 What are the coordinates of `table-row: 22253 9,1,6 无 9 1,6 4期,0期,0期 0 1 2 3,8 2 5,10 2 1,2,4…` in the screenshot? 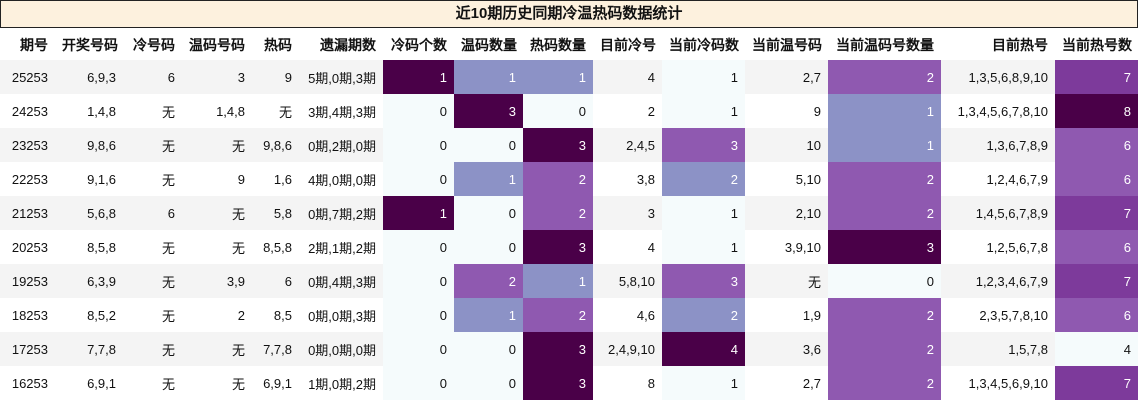 It's located at (569, 179).